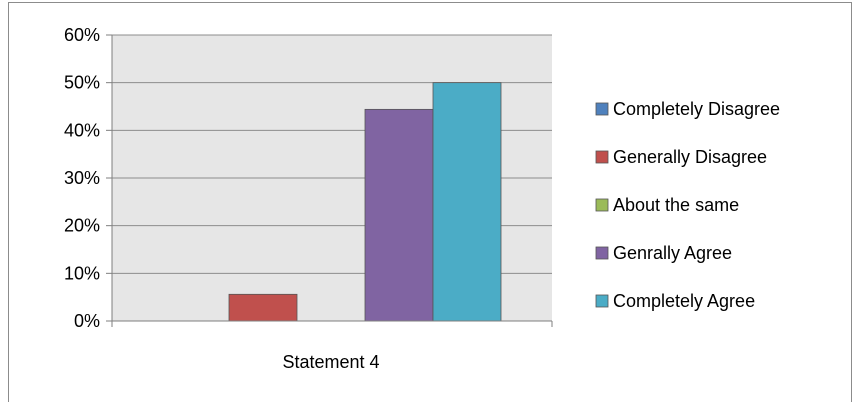 This screenshot has width=855, height=405. Describe the element at coordinates (330, 362) in the screenshot. I see `x-category-label: Statement 4` at that location.